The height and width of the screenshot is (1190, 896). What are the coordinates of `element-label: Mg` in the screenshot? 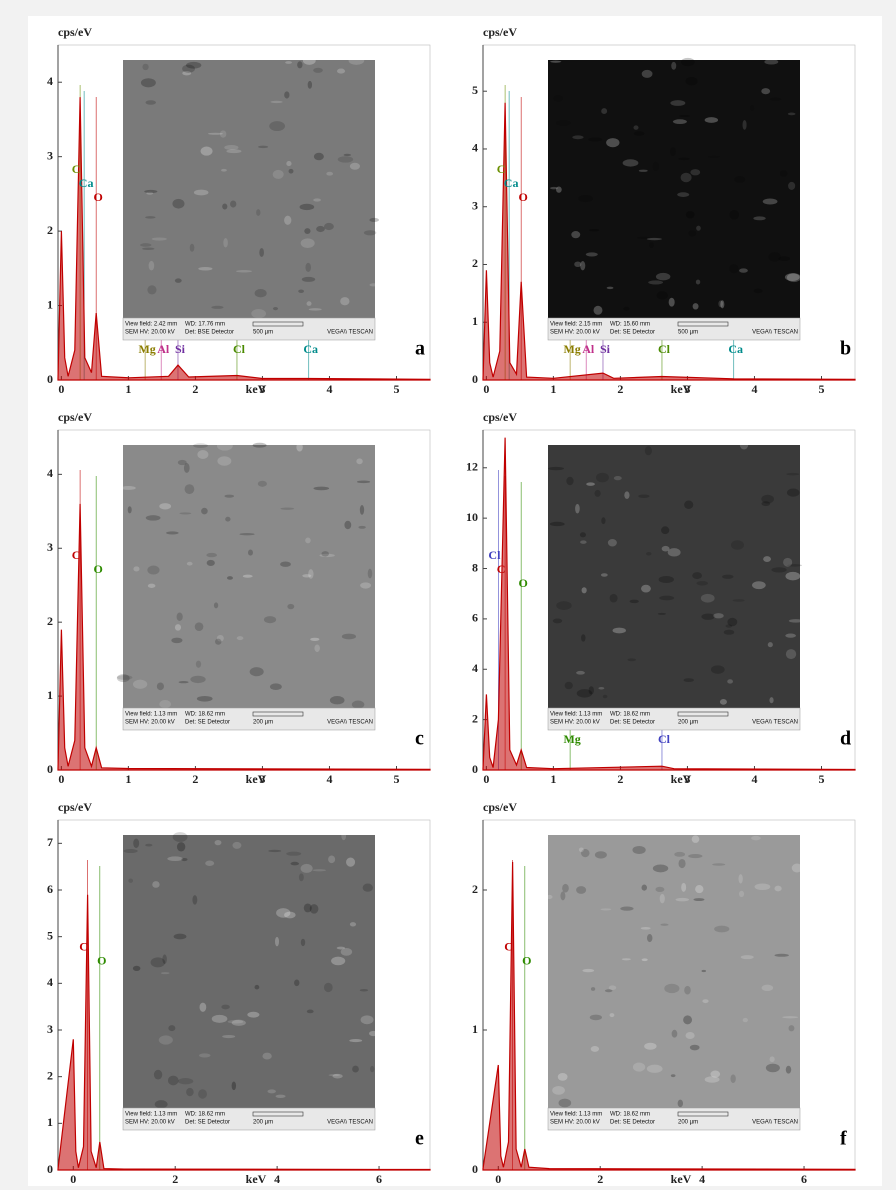 It's located at (571, 349).